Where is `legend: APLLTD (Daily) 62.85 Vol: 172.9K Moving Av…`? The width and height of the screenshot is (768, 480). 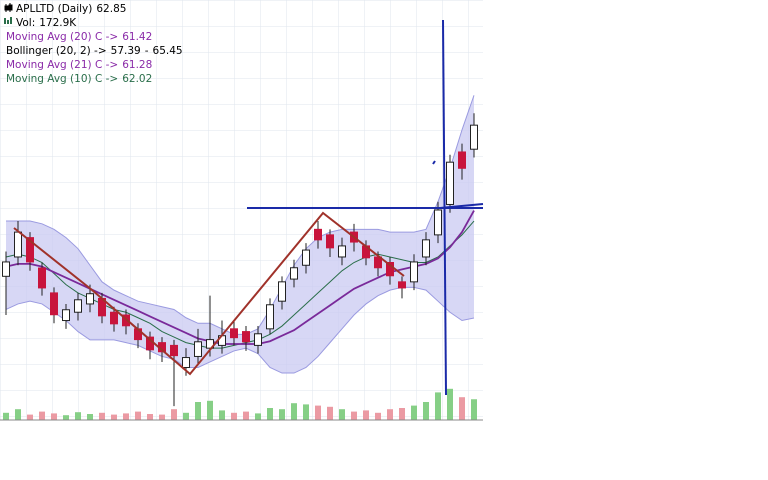 legend: APLLTD (Daily) 62.85 Vol: 172.9K Moving Av… is located at coordinates (93, 44).